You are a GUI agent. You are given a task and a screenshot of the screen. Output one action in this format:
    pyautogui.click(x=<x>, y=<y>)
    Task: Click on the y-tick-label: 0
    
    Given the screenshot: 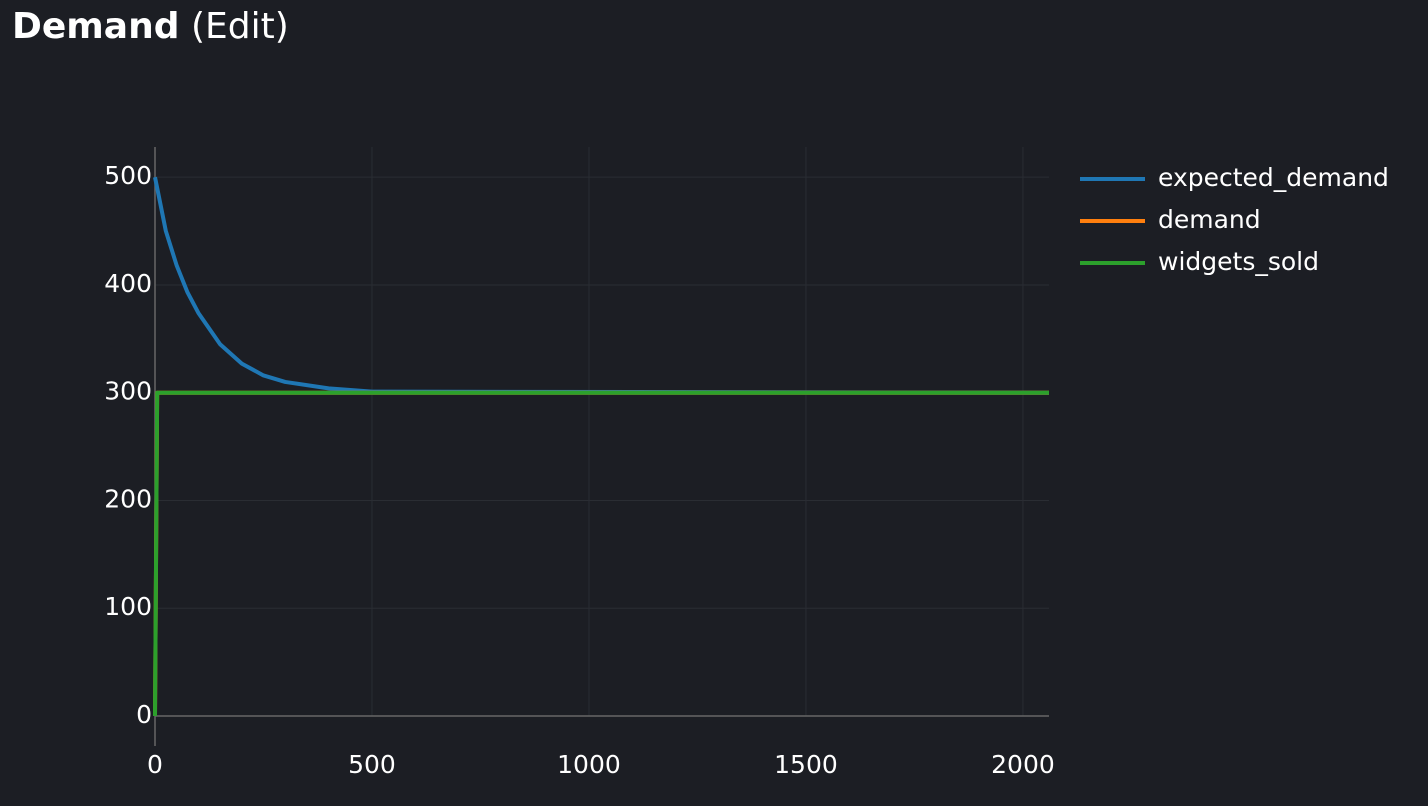 What is the action you would take?
    pyautogui.click(x=144, y=714)
    